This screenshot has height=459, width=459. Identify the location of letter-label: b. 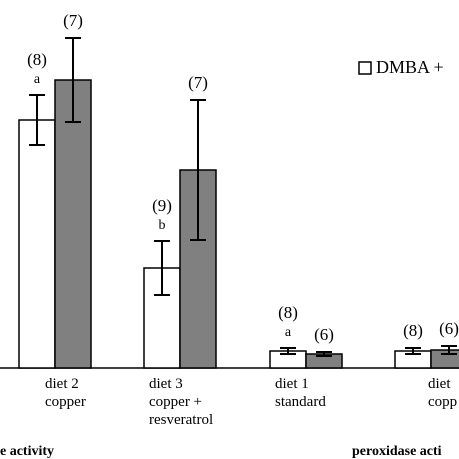
(162, 225).